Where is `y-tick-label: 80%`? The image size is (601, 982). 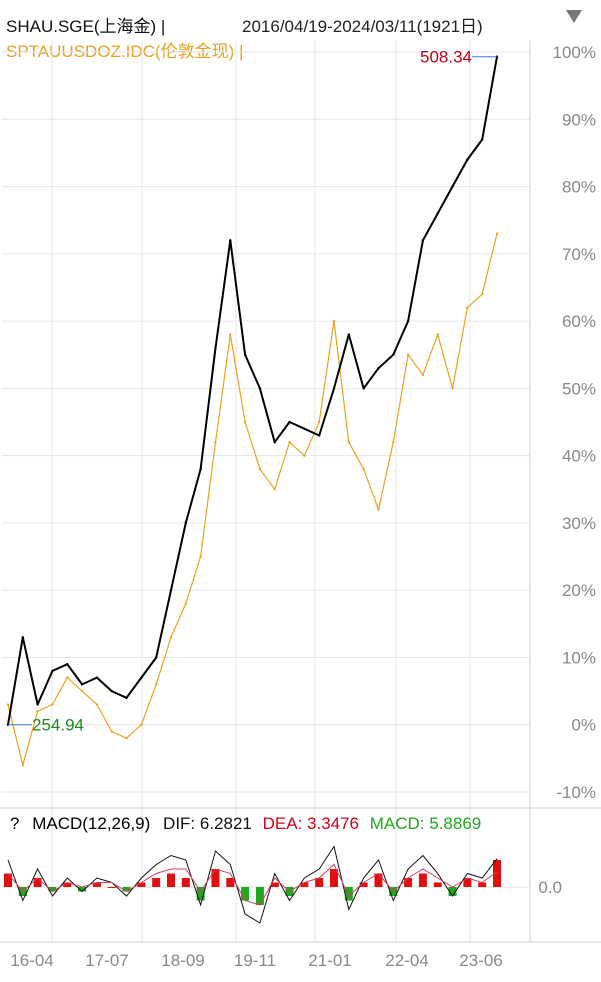 y-tick-label: 80% is located at coordinates (579, 187).